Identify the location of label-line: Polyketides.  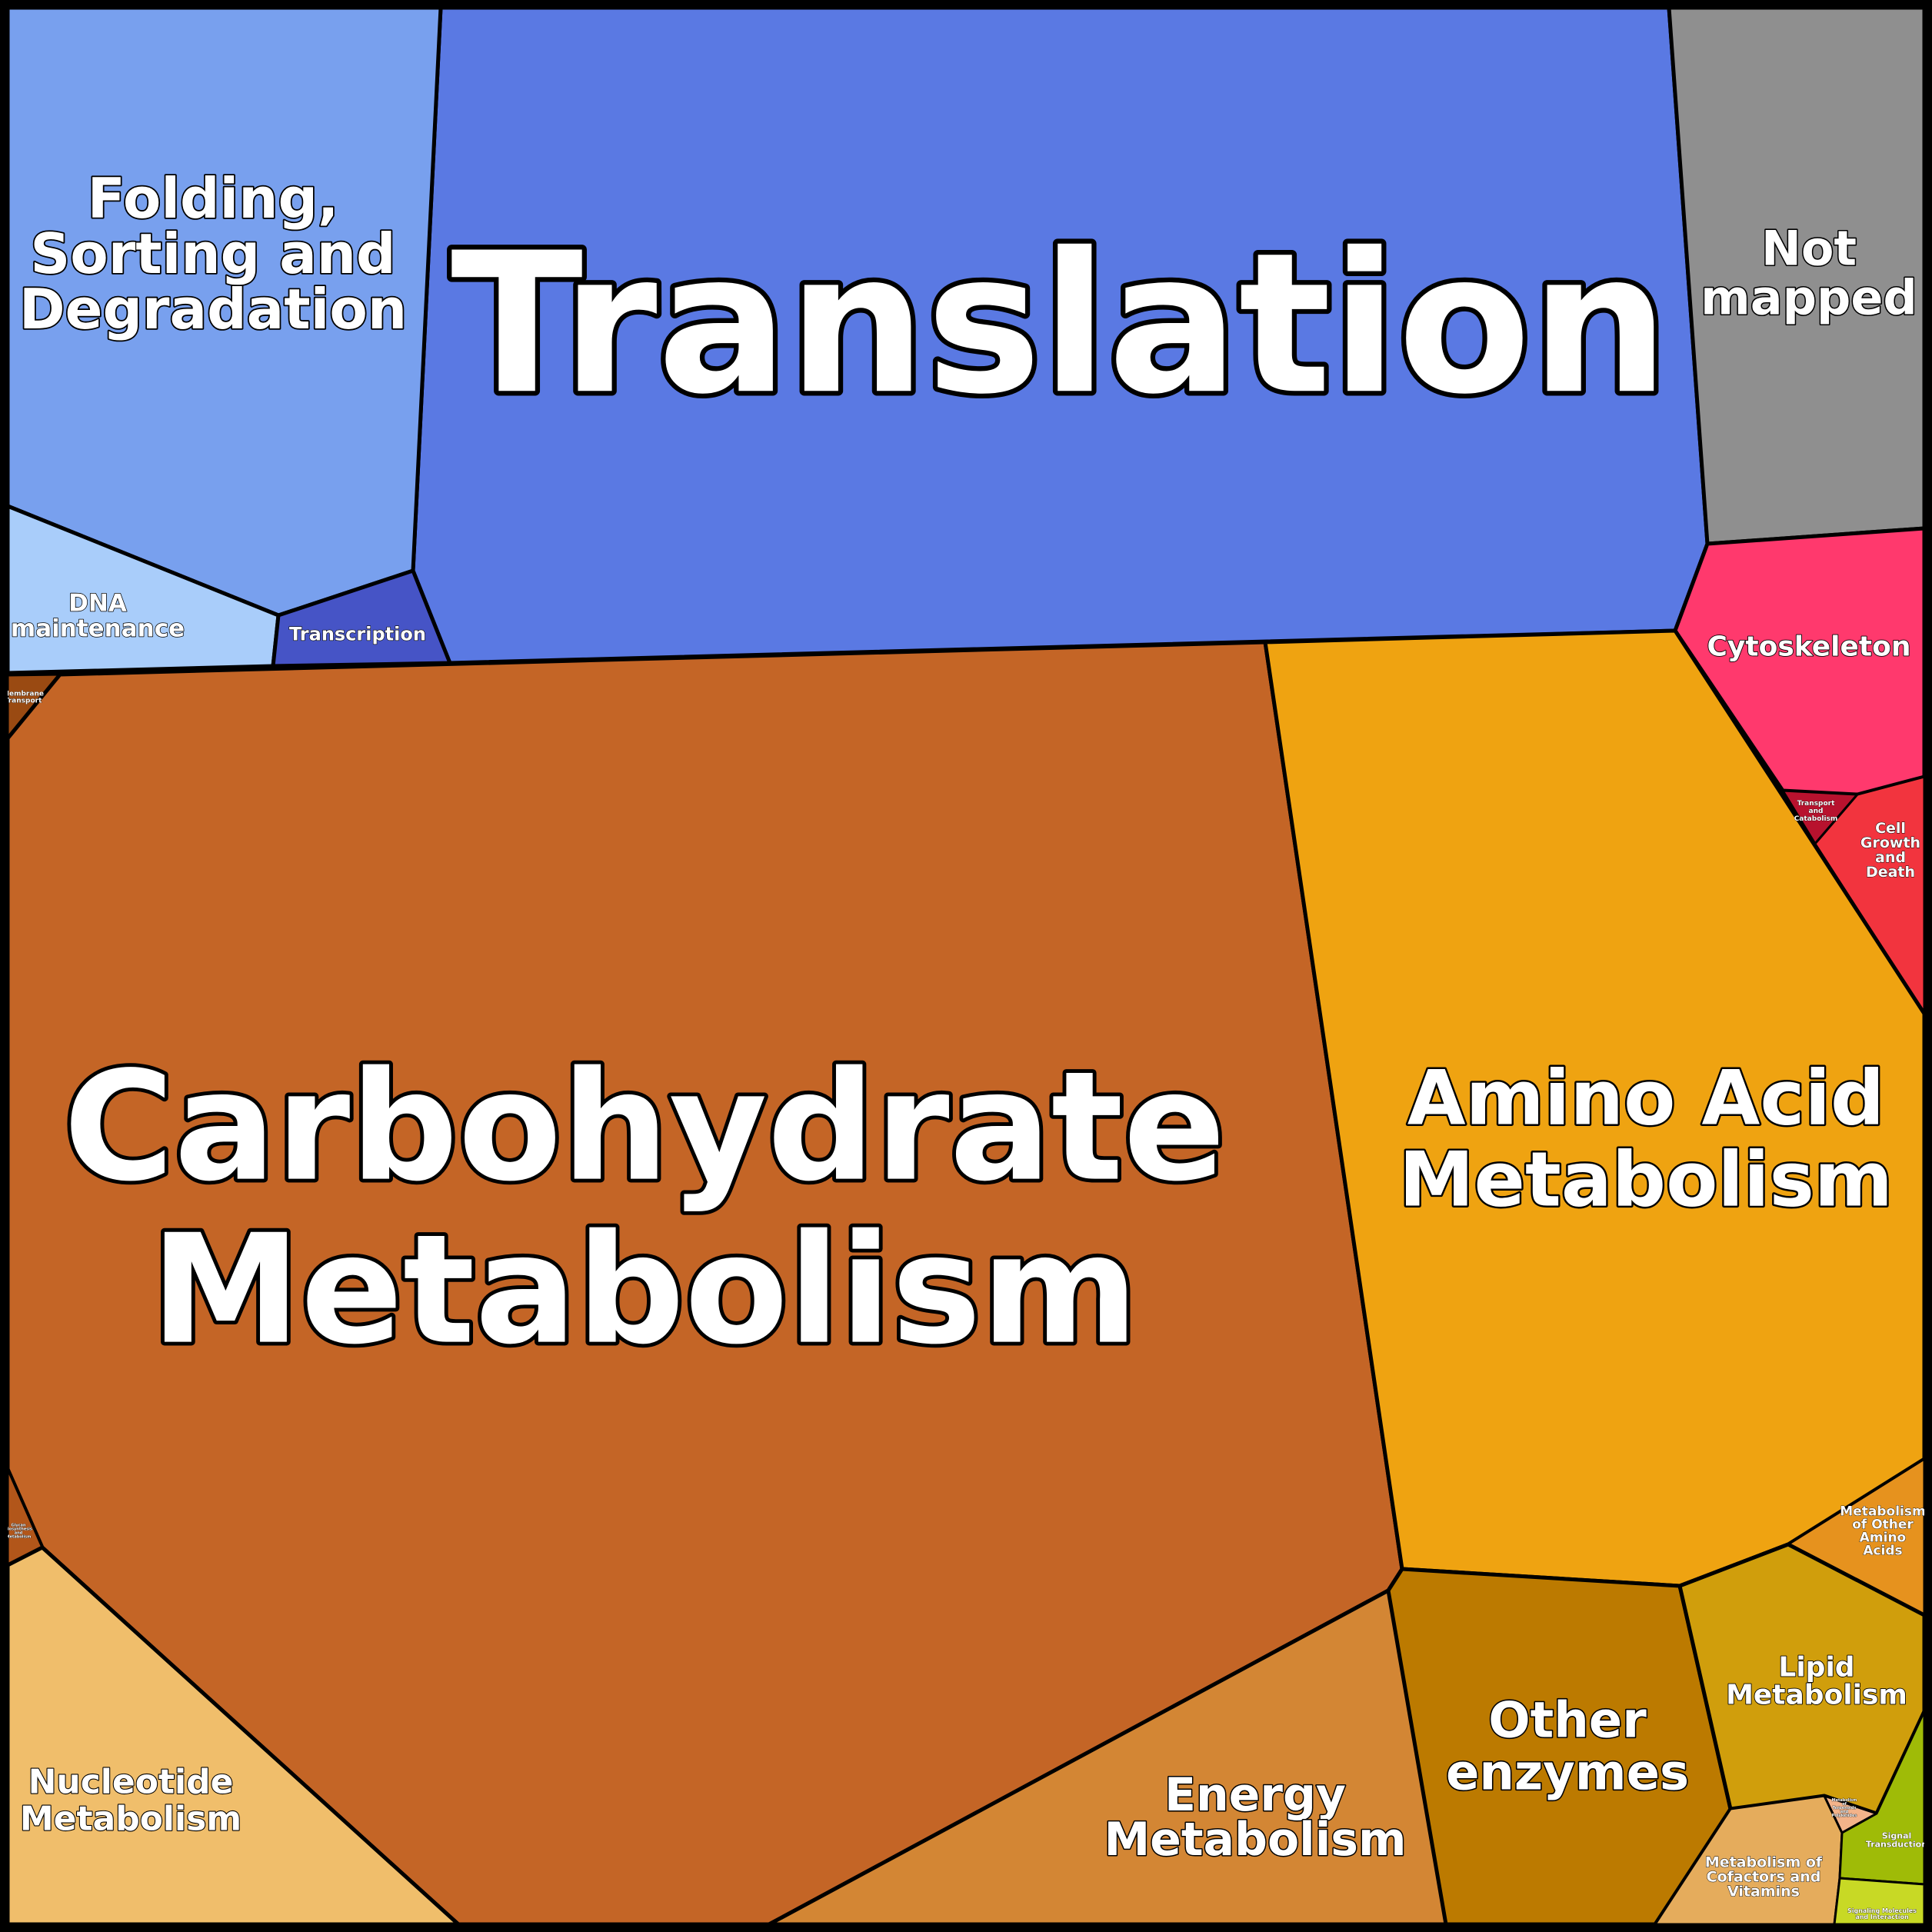
(1844, 1816).